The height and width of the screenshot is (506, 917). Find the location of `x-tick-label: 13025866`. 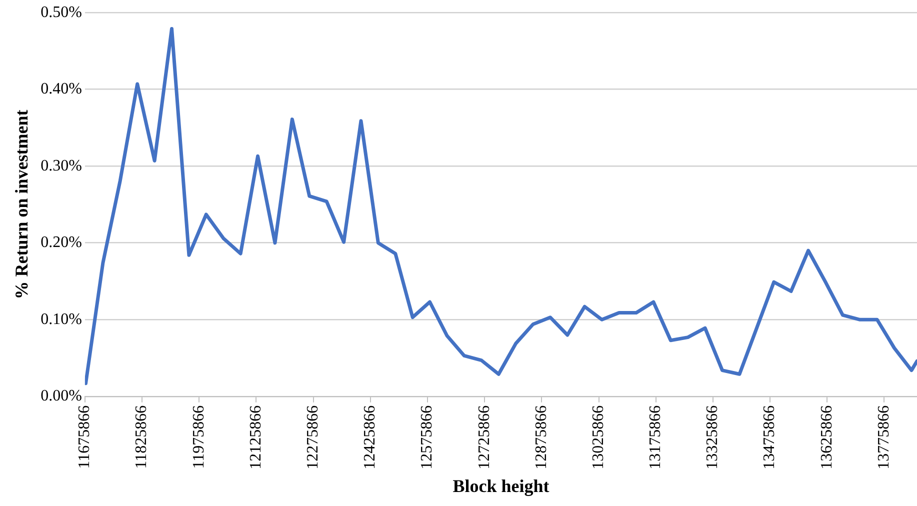

x-tick-label: 13025866 is located at coordinates (598, 437).